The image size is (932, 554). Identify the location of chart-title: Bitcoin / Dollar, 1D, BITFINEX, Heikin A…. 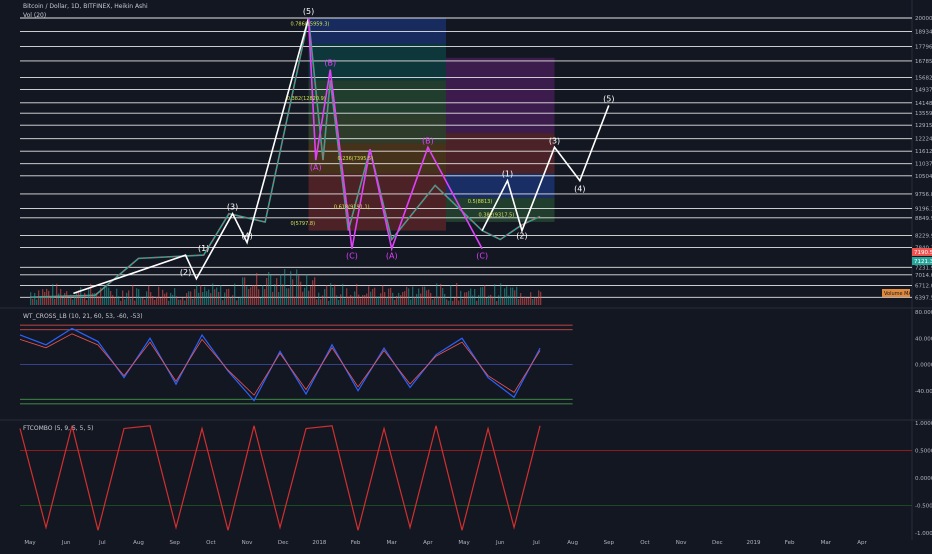
(85, 6).